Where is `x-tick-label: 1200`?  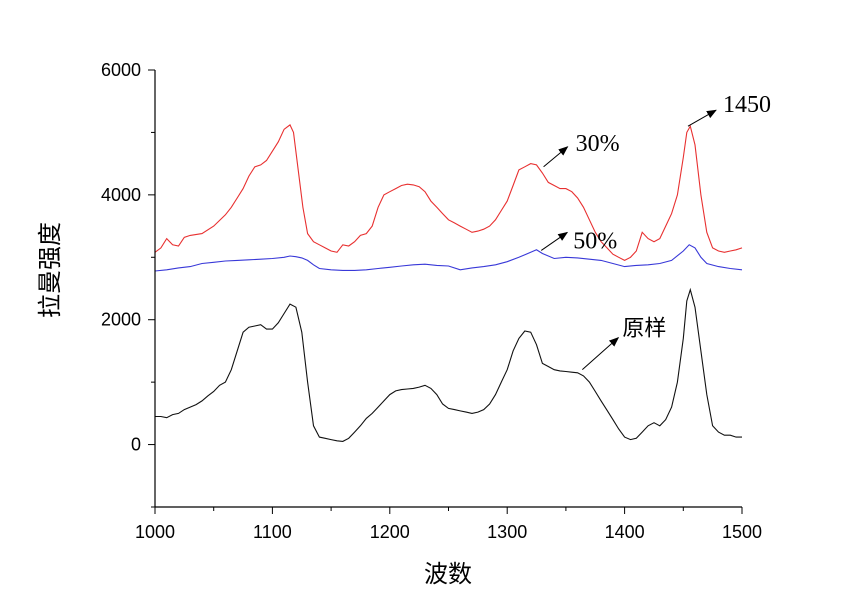
x-tick-label: 1200 is located at coordinates (390, 532).